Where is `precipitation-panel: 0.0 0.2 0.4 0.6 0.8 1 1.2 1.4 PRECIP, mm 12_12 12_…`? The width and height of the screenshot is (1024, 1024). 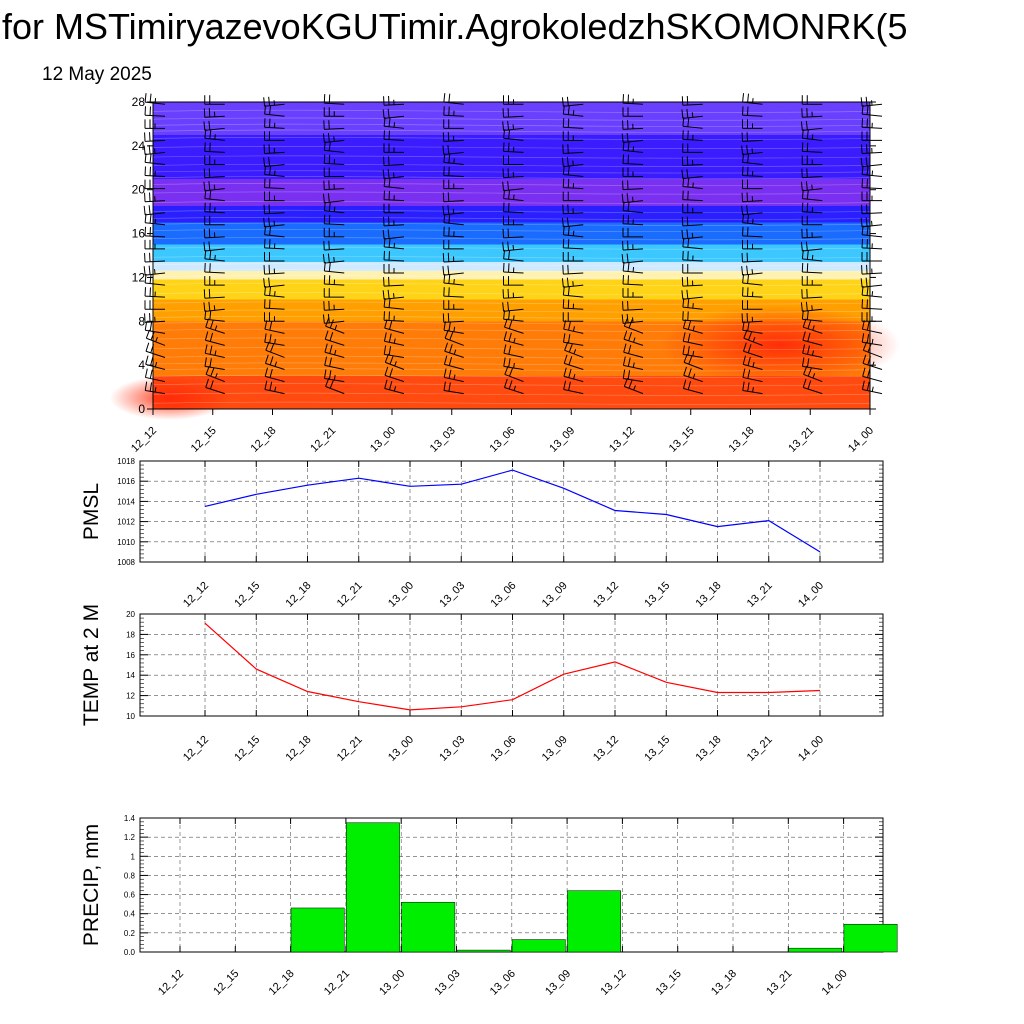
precipitation-panel: 0.0 0.2 0.4 0.6 0.8 1 1.2 1.4 PRECIP, mm 12_12 12_… is located at coordinates (489, 906).